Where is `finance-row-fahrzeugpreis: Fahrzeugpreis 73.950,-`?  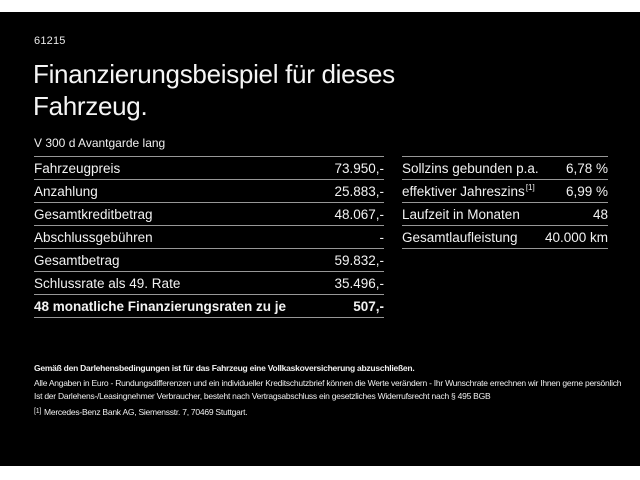
finance-row-fahrzeugpreis: Fahrzeugpreis 73.950,- is located at coordinates (209, 167).